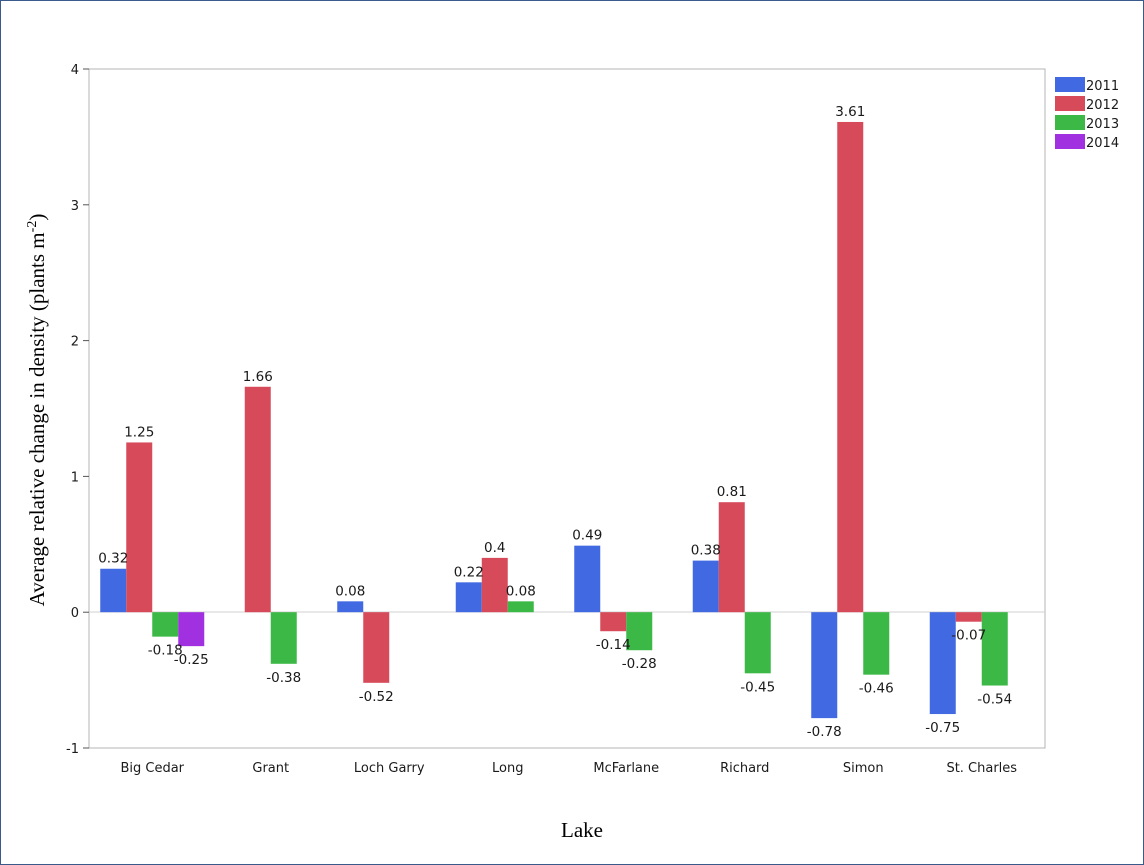 This screenshot has width=1144, height=865. What do you see at coordinates (757, 687) in the screenshot?
I see `data-label: -0.45` at bounding box center [757, 687].